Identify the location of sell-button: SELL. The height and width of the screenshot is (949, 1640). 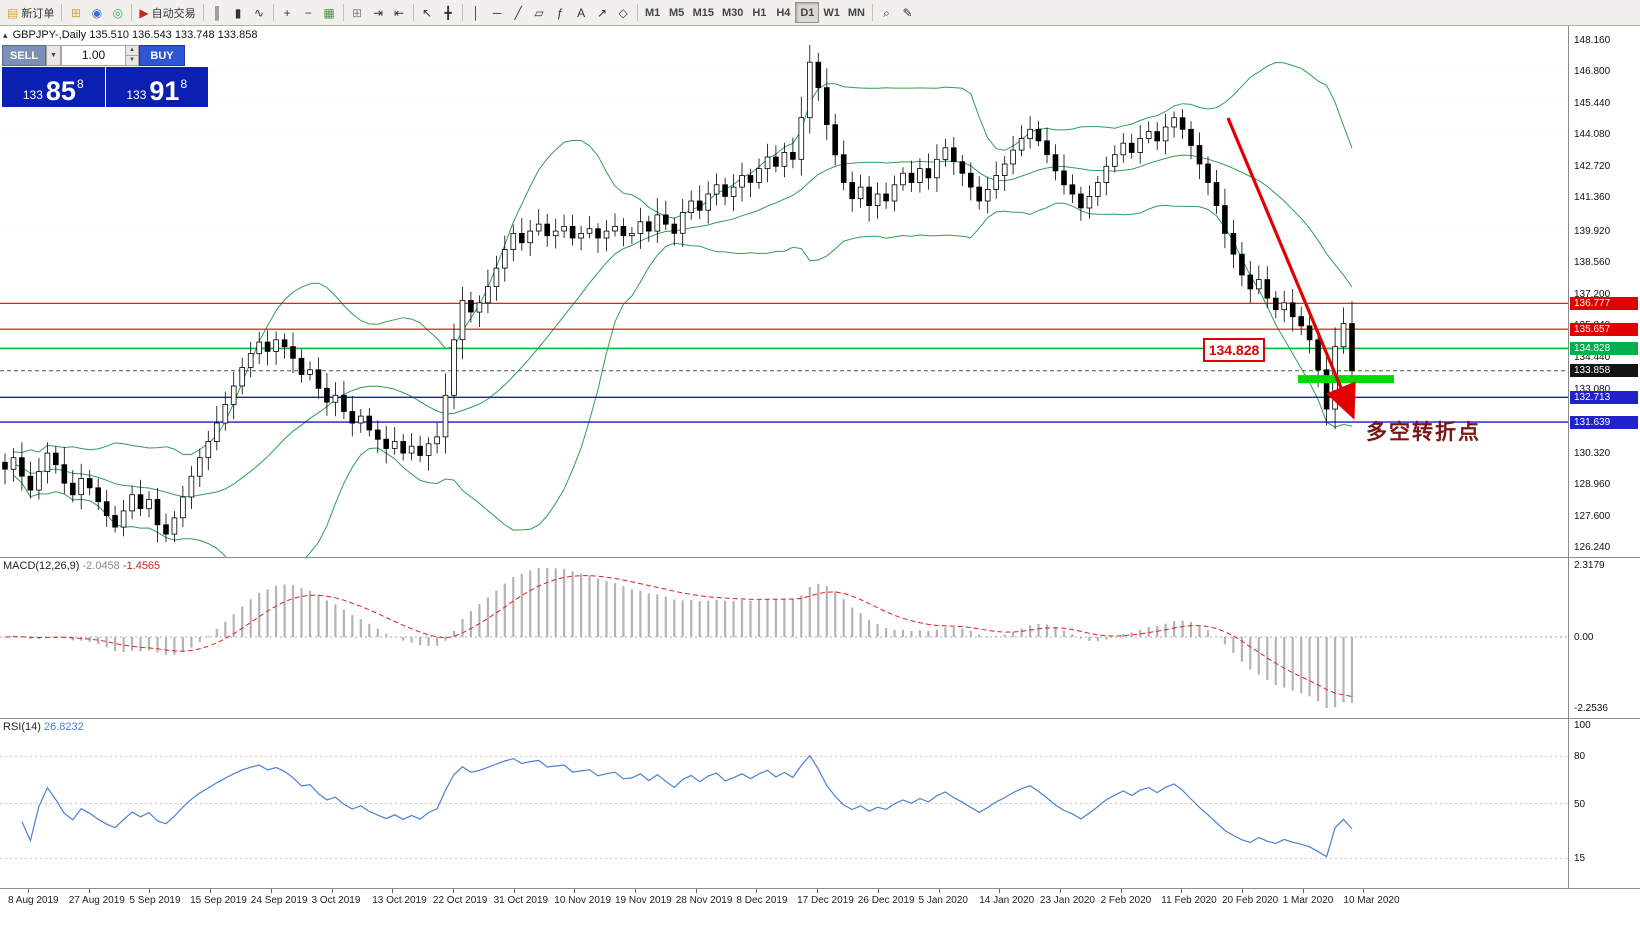
(24, 55).